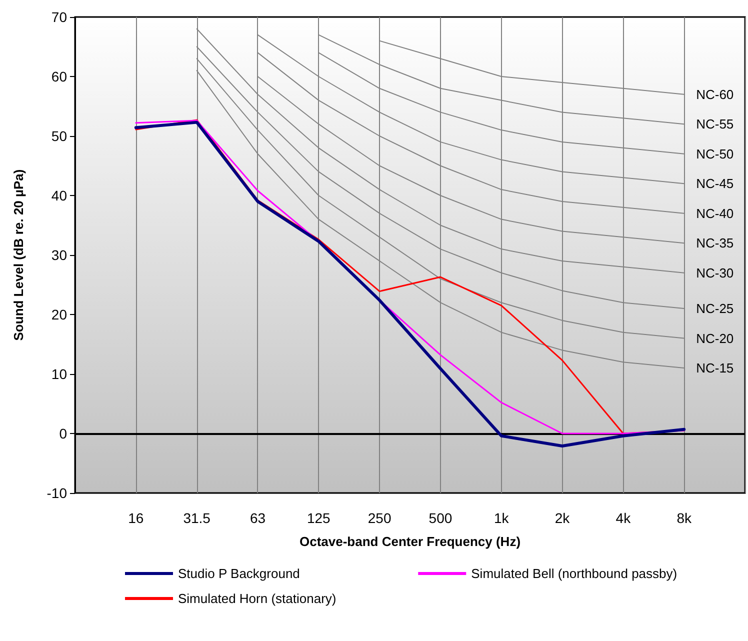 This screenshot has width=748, height=641. What do you see at coordinates (59, 76) in the screenshot?
I see `y-tick-label: 60` at bounding box center [59, 76].